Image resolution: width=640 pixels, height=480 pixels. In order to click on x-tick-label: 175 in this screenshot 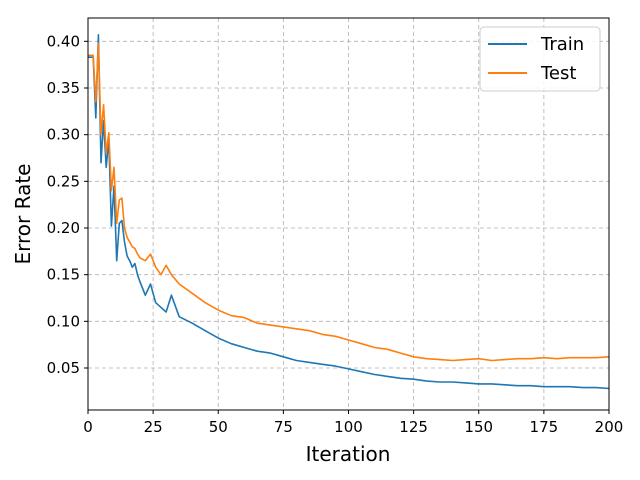, I will do `click(544, 427)`.